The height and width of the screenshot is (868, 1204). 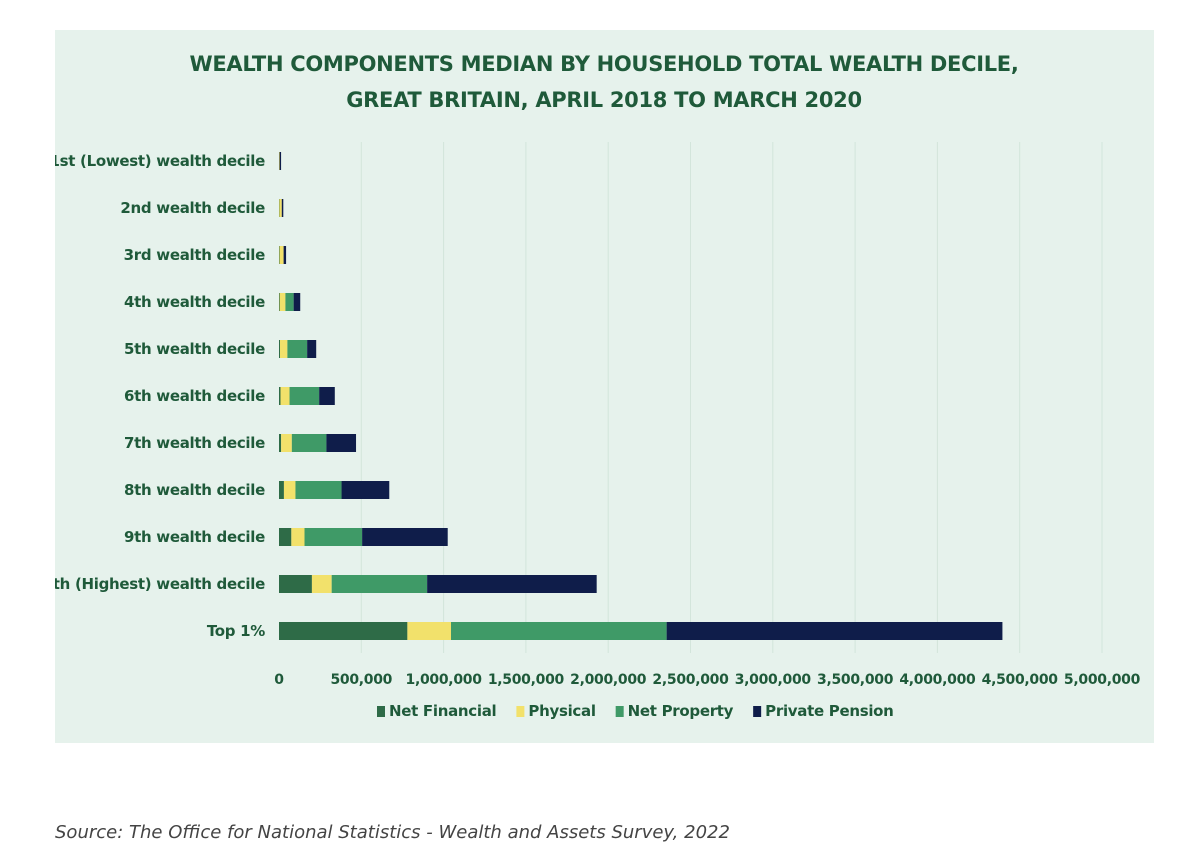 What do you see at coordinates (194, 349) in the screenshot?
I see `category-label: 5th wealth decile` at bounding box center [194, 349].